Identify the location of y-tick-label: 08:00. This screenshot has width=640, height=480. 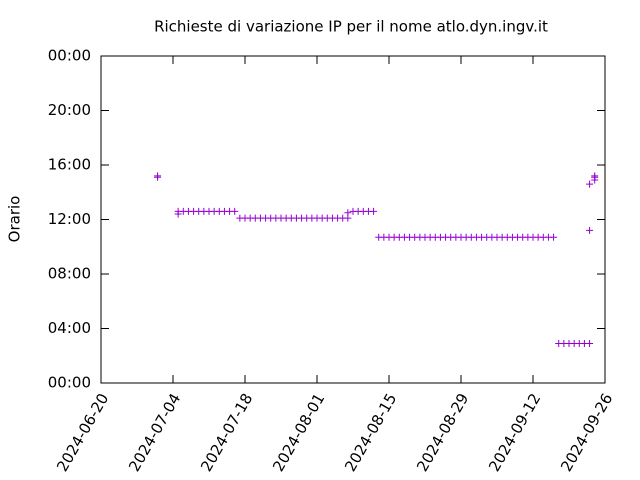
(69, 274).